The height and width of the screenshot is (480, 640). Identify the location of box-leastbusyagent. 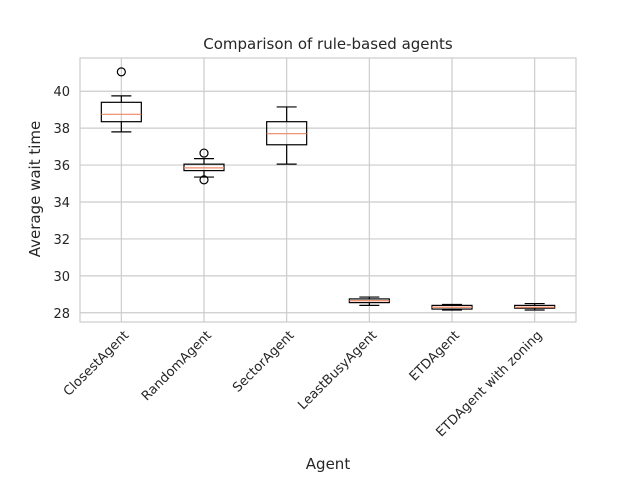
(369, 301).